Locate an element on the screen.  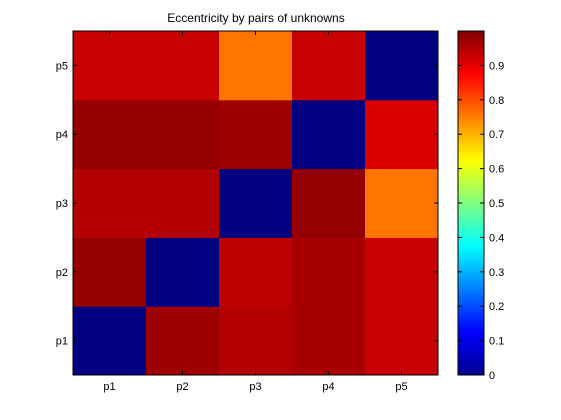
chart-title: Eccentricity by pairs of unknowns is located at coordinates (255, 18).